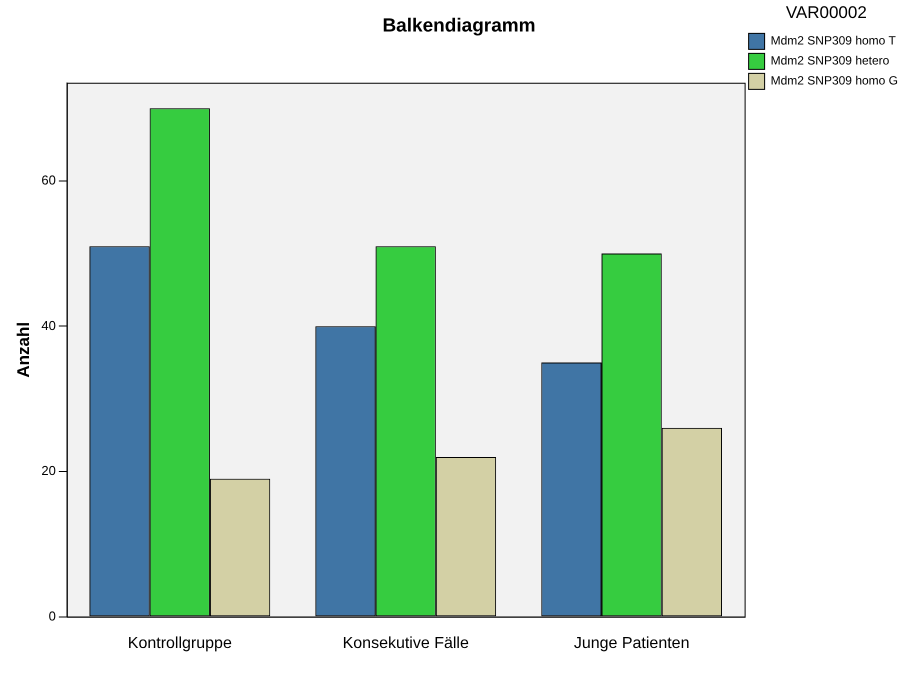 The image size is (913, 675). I want to click on legend-label: Mdm2 SNP309 homo G, so click(834, 81).